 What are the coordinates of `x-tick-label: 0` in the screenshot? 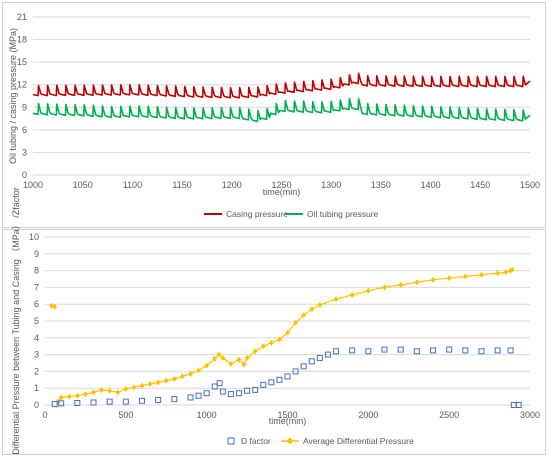 It's located at (44, 415).